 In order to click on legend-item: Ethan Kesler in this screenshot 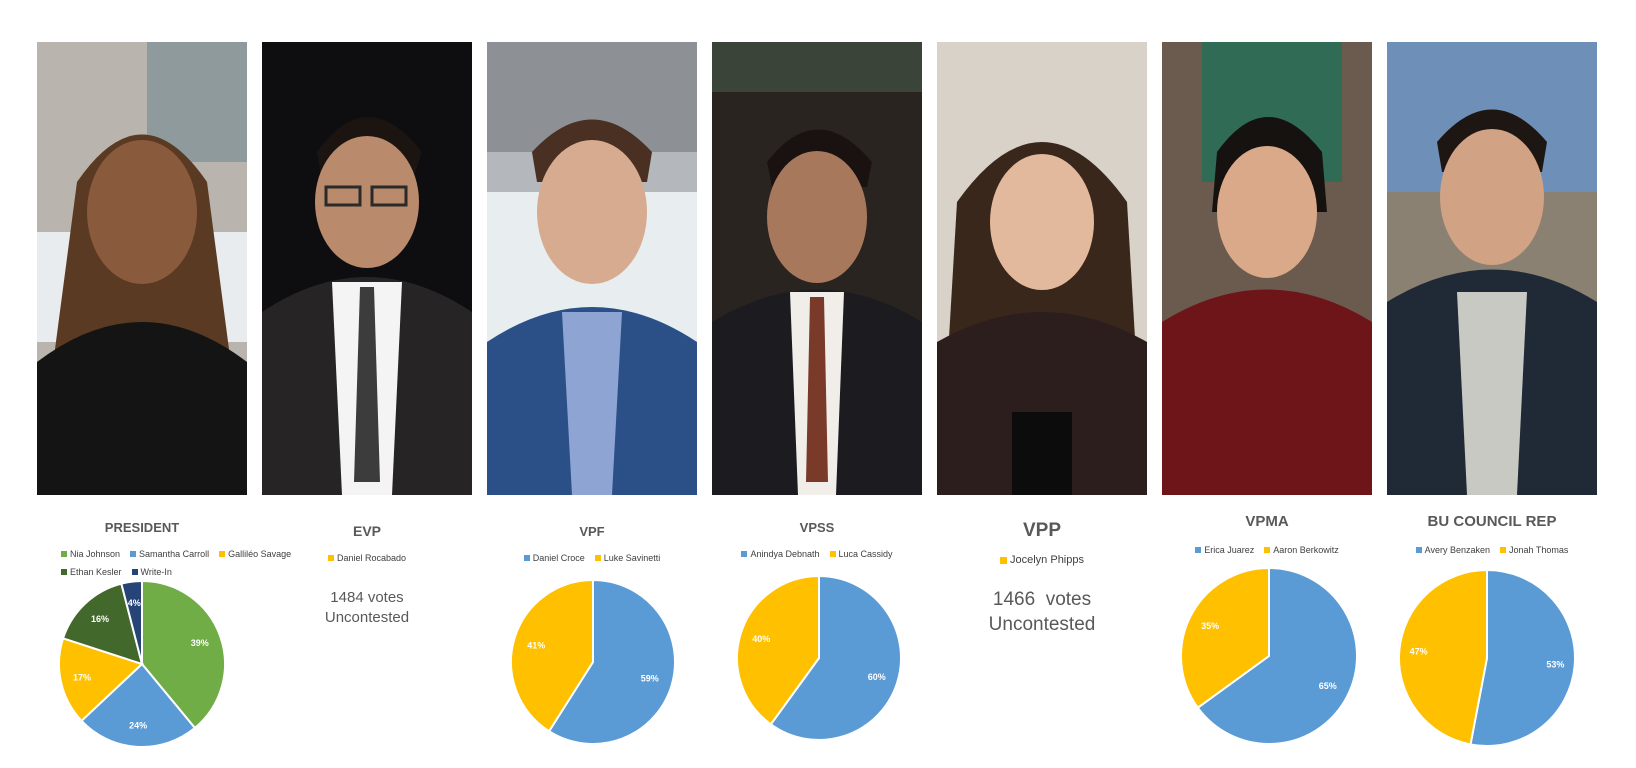, I will do `click(91, 572)`.